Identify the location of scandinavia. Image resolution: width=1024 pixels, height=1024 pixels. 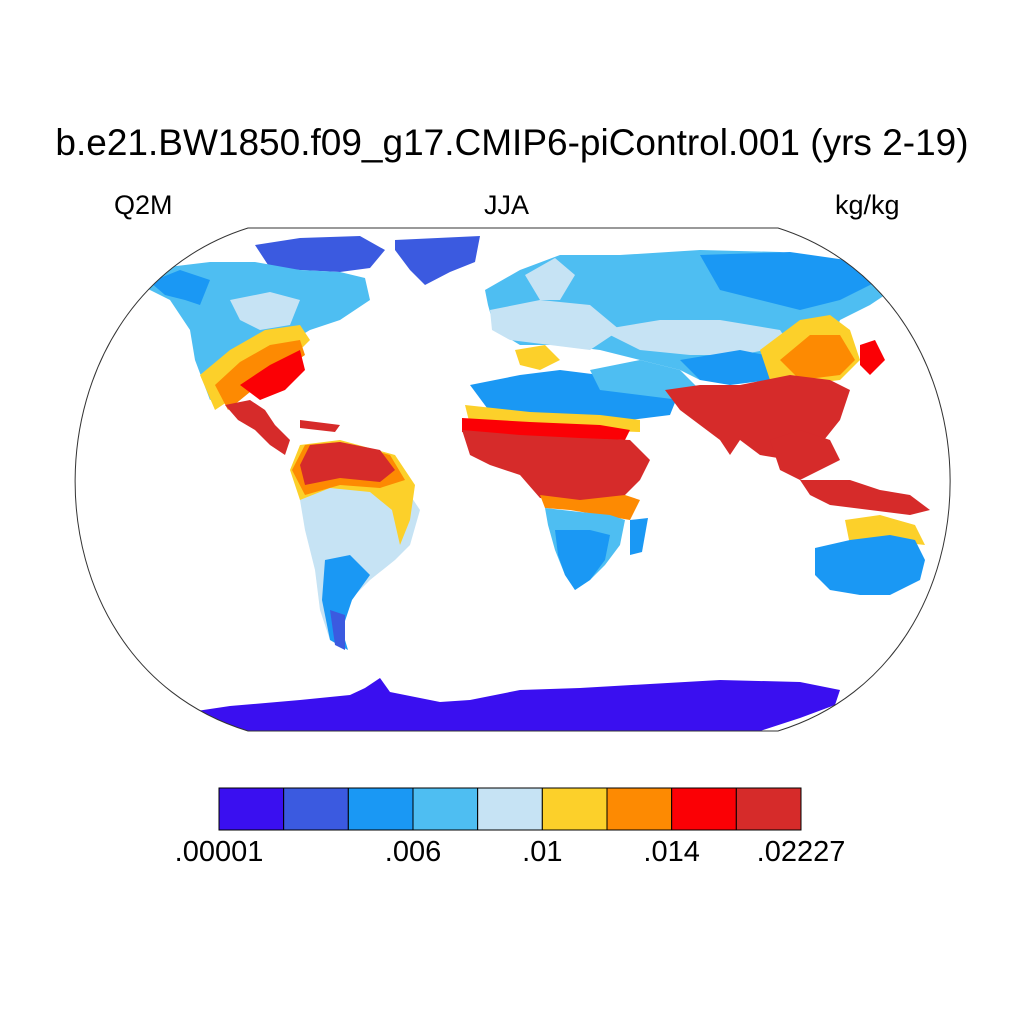
(550, 279).